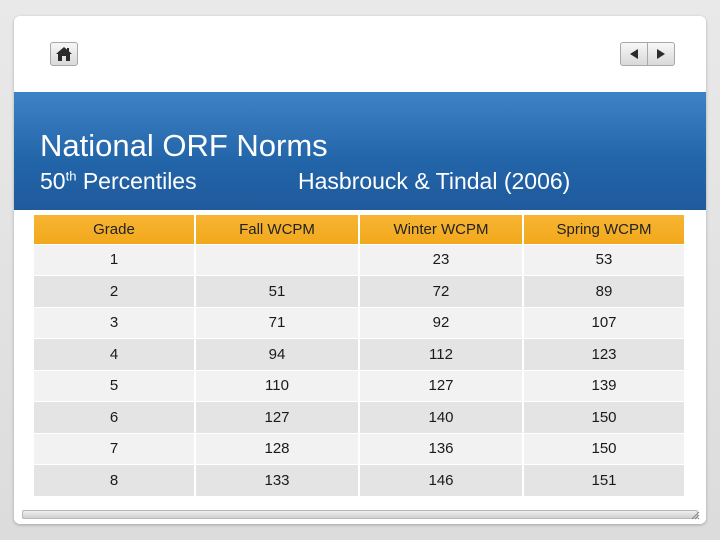 This screenshot has width=720, height=540. What do you see at coordinates (605, 355) in the screenshot?
I see `table-cell: 123` at bounding box center [605, 355].